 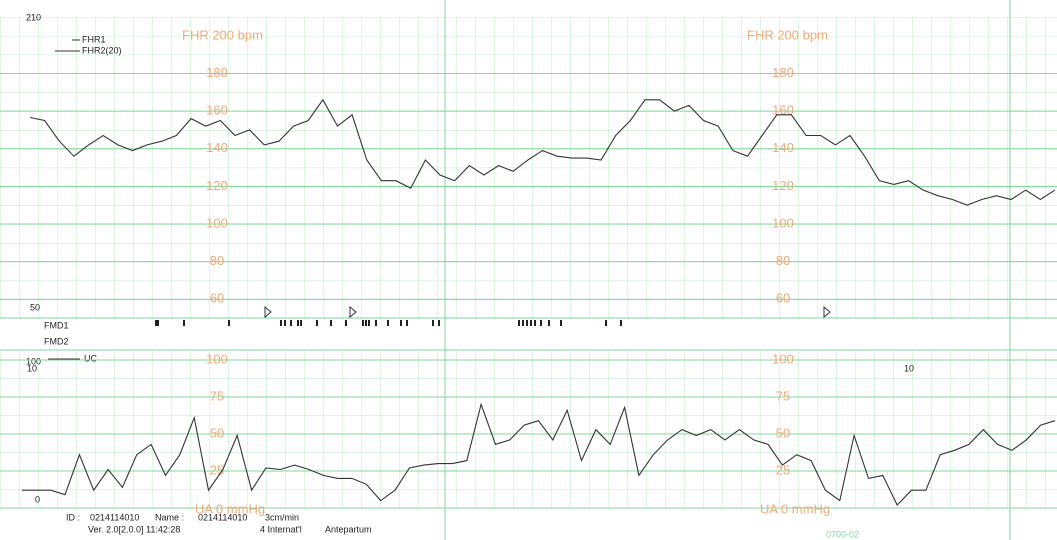 What do you see at coordinates (33, 17) in the screenshot?
I see `axis-max: 210` at bounding box center [33, 17].